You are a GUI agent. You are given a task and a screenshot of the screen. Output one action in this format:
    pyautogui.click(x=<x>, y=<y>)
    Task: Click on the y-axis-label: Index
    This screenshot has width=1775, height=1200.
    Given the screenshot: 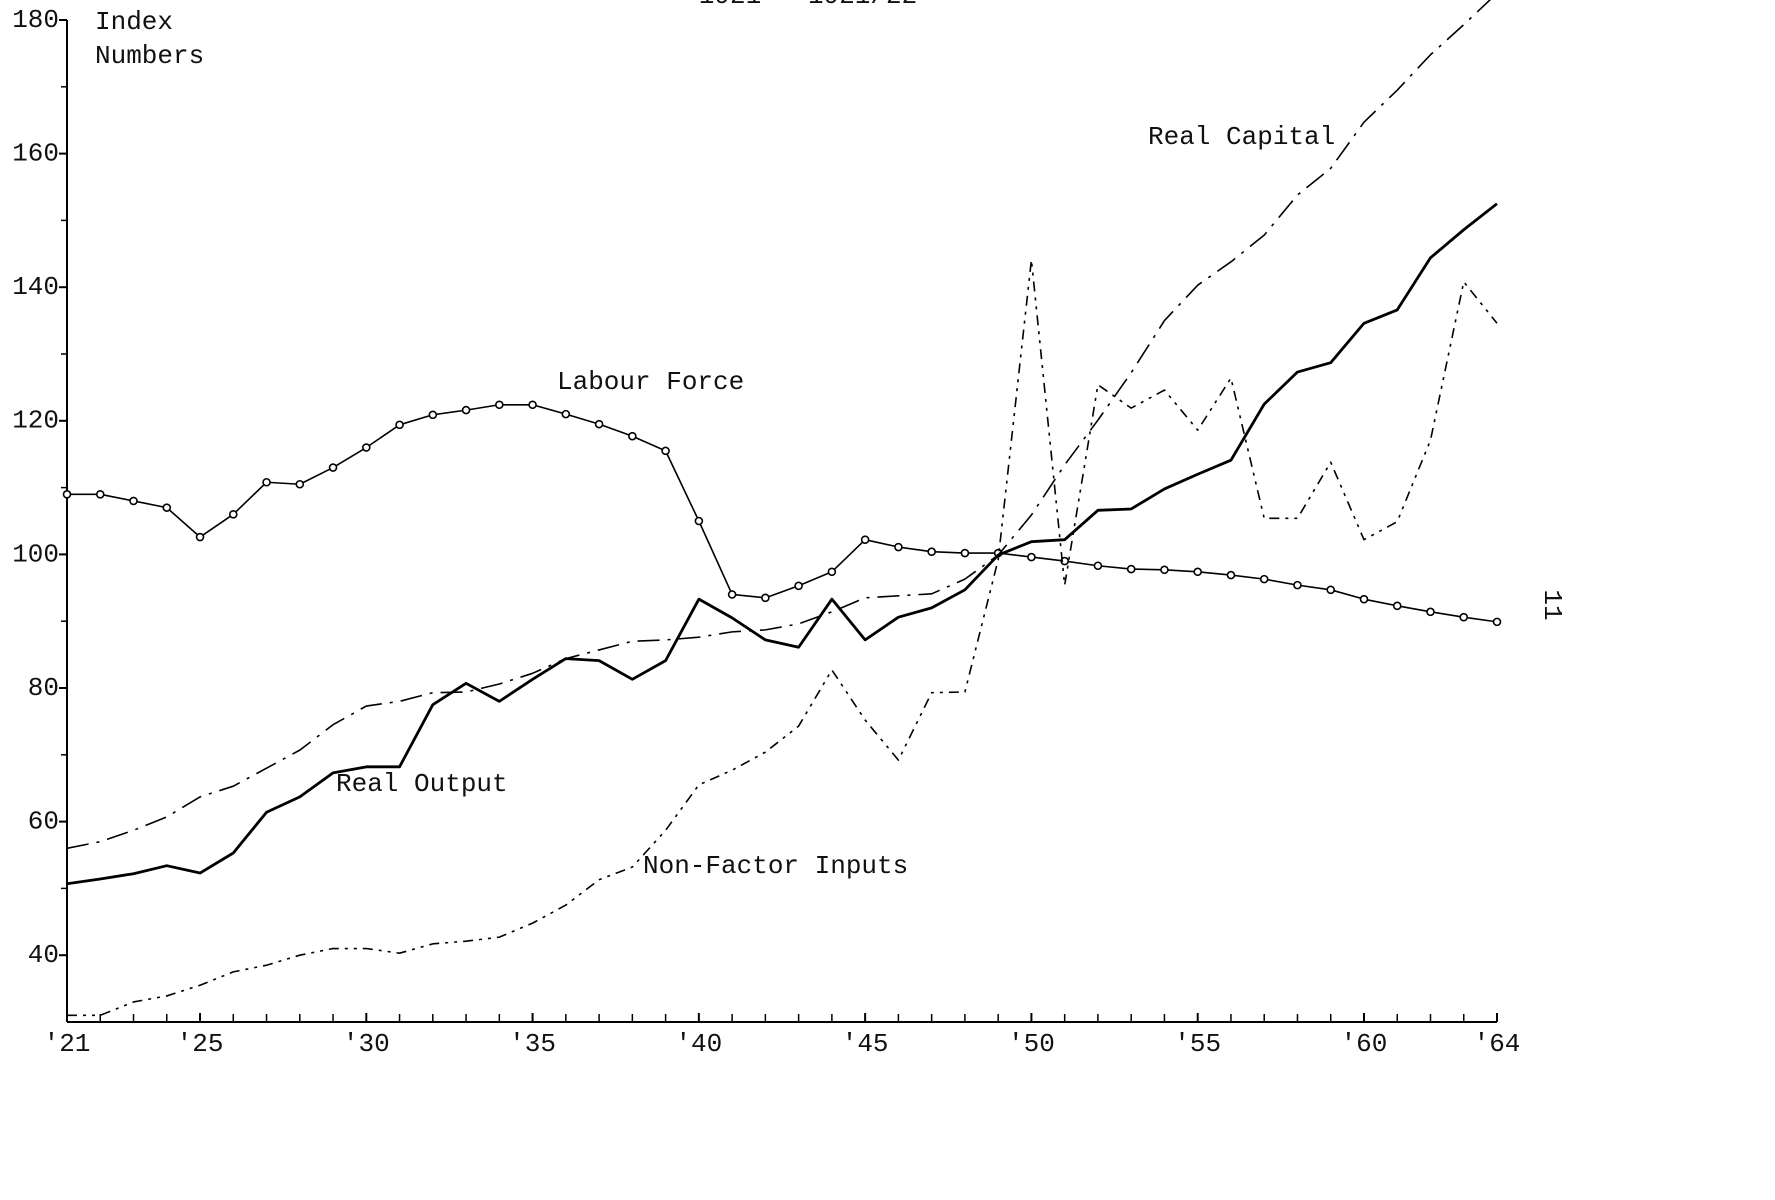 What is the action you would take?
    pyautogui.click(x=134, y=22)
    